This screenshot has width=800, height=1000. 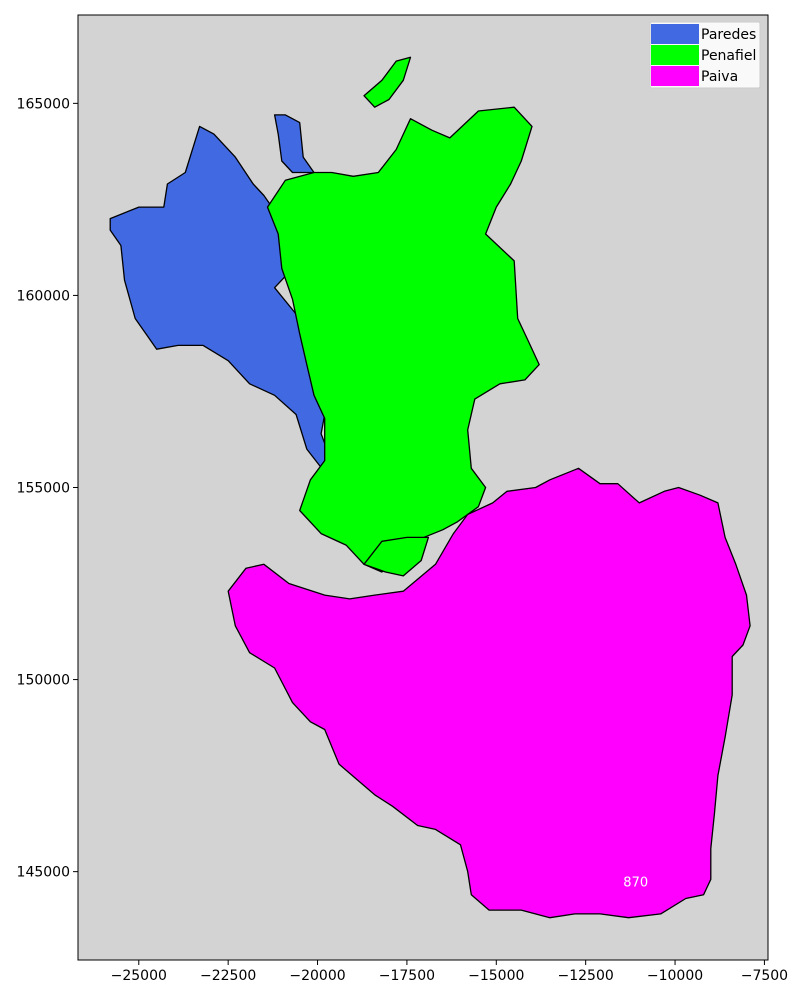 What do you see at coordinates (228, 976) in the screenshot?
I see `x-tick-label: −22500` at bounding box center [228, 976].